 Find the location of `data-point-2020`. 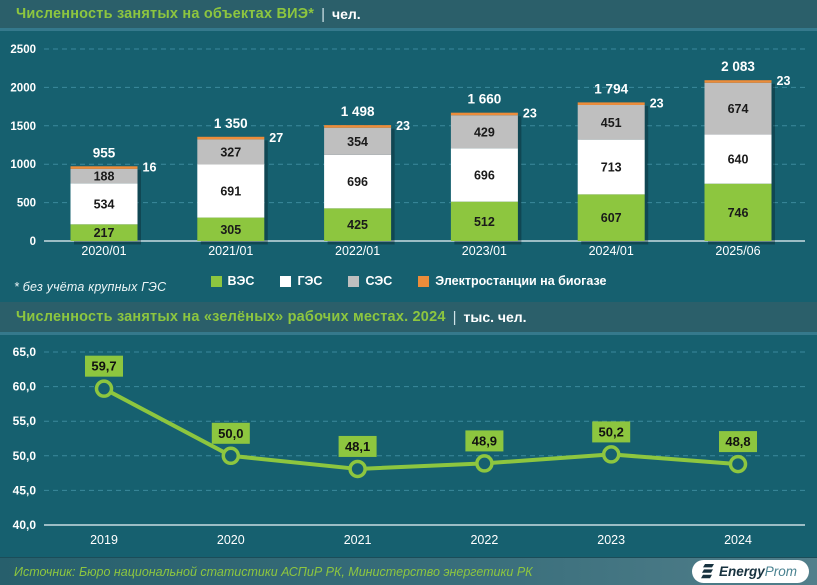

data-point-2020 is located at coordinates (231, 456).